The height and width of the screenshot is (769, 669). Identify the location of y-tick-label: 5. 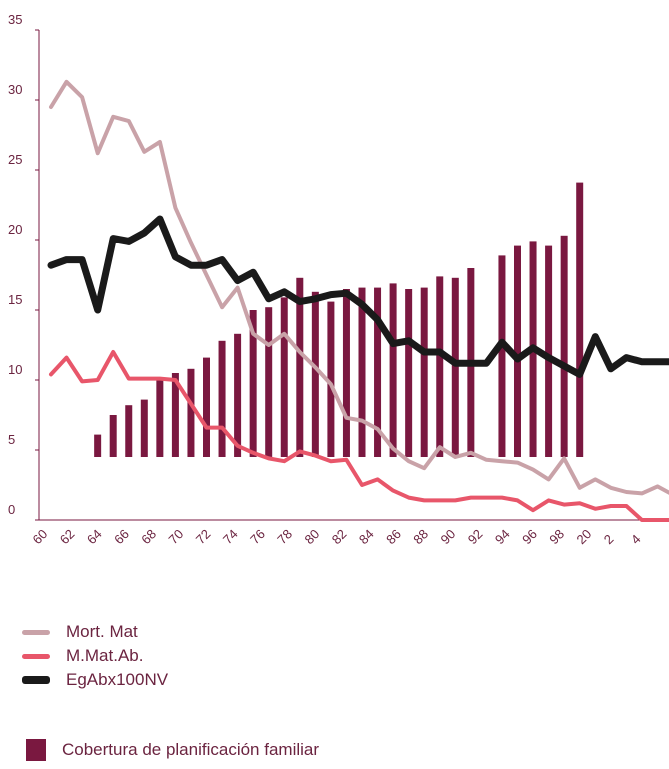
(11, 439).